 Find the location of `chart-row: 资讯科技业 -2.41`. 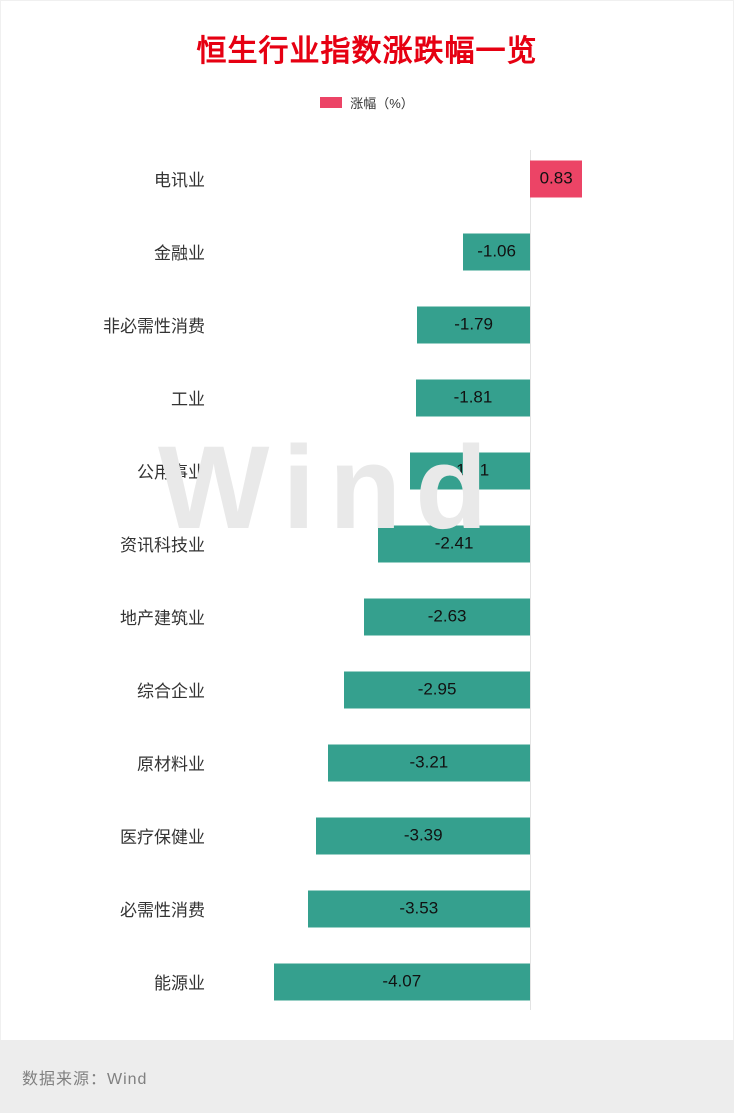

chart-row: 资讯科技业 -2.41 is located at coordinates (367, 543).